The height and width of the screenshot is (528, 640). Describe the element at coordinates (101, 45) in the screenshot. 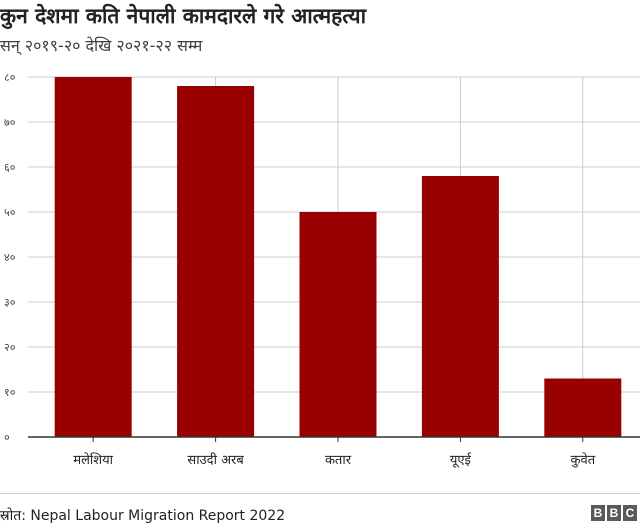

I see `chart-subtitle: सन् २०१९-२० देखि २०२१-२२ सम्म` at that location.